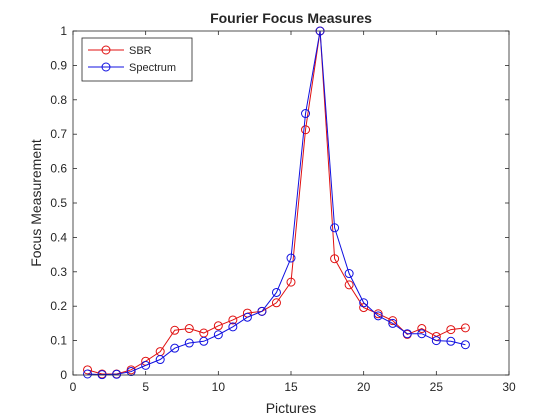  Describe the element at coordinates (58, 237) in the screenshot. I see `y-tick-label: 0.4` at that location.